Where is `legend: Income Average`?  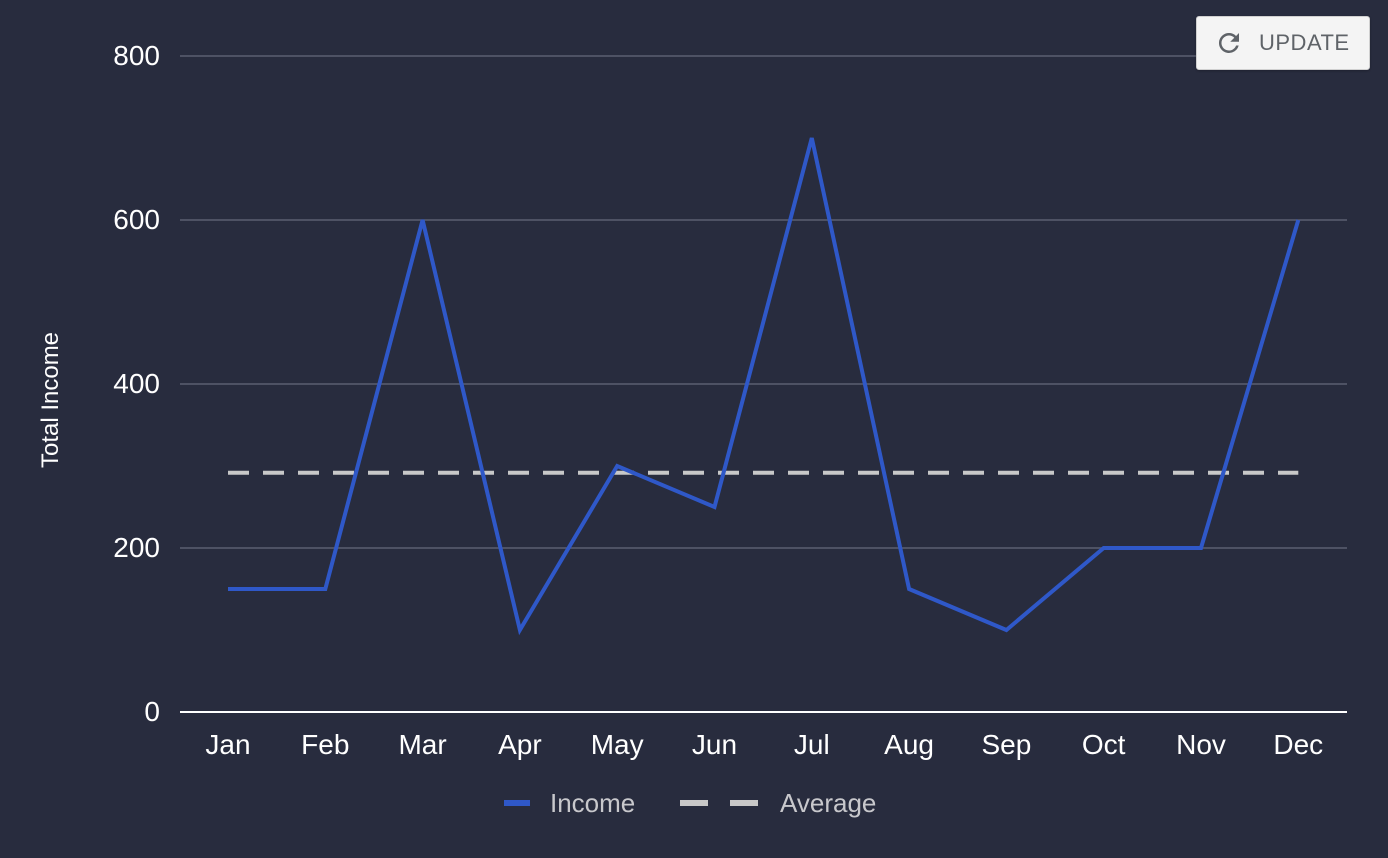 legend: Income Average is located at coordinates (690, 803).